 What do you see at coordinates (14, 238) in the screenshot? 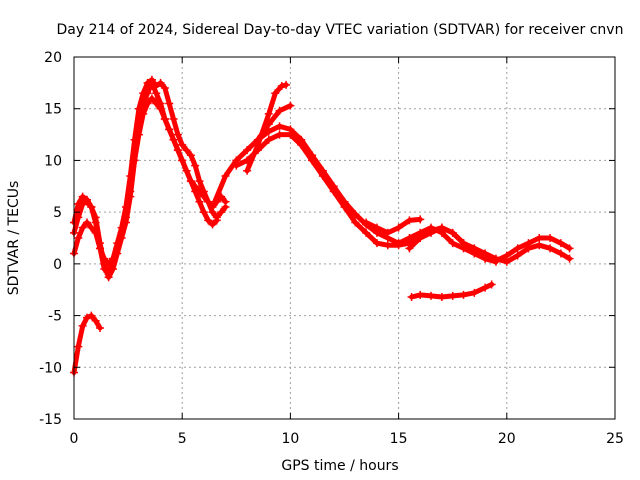
I see `y-axis-label: SDTVAR / TECUs` at bounding box center [14, 238].